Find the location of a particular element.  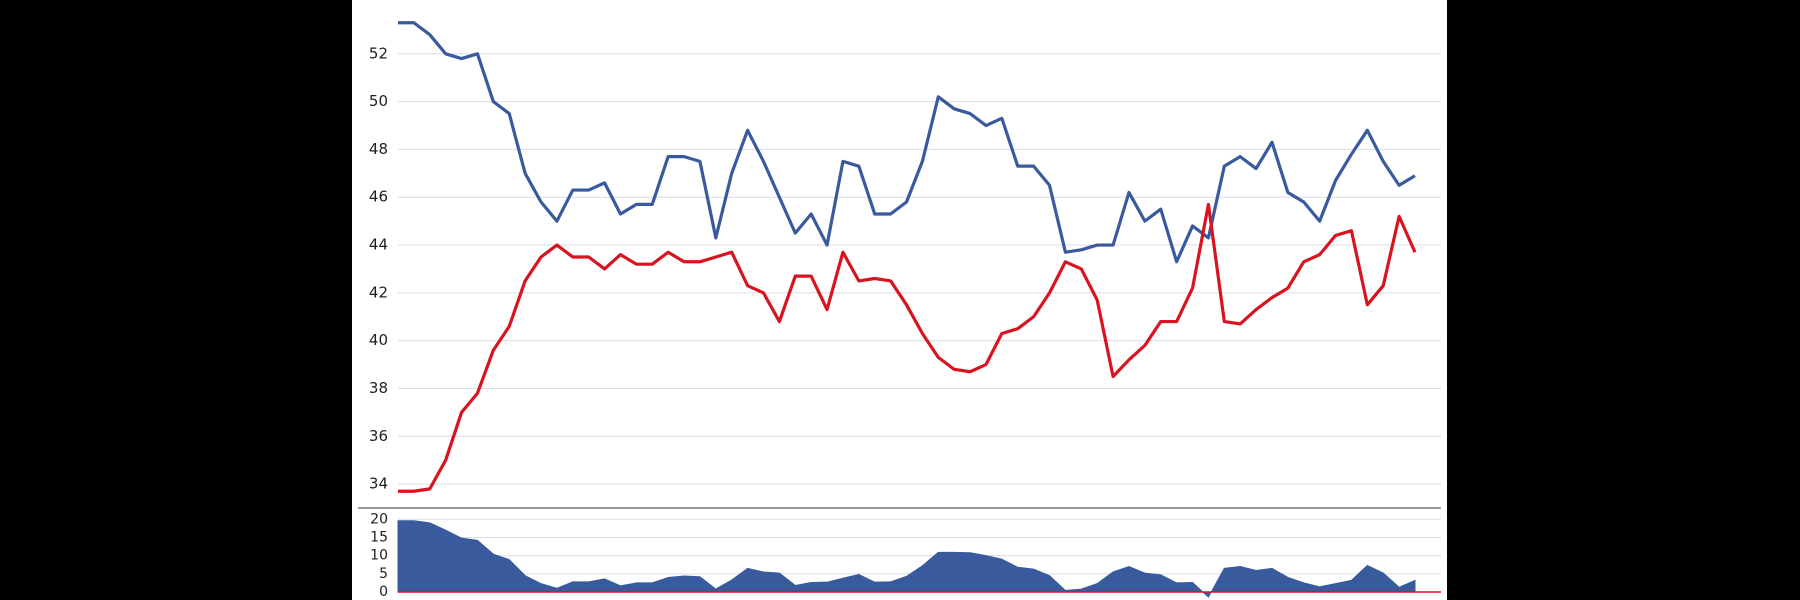

y-tick-label: 36 is located at coordinates (378, 436).